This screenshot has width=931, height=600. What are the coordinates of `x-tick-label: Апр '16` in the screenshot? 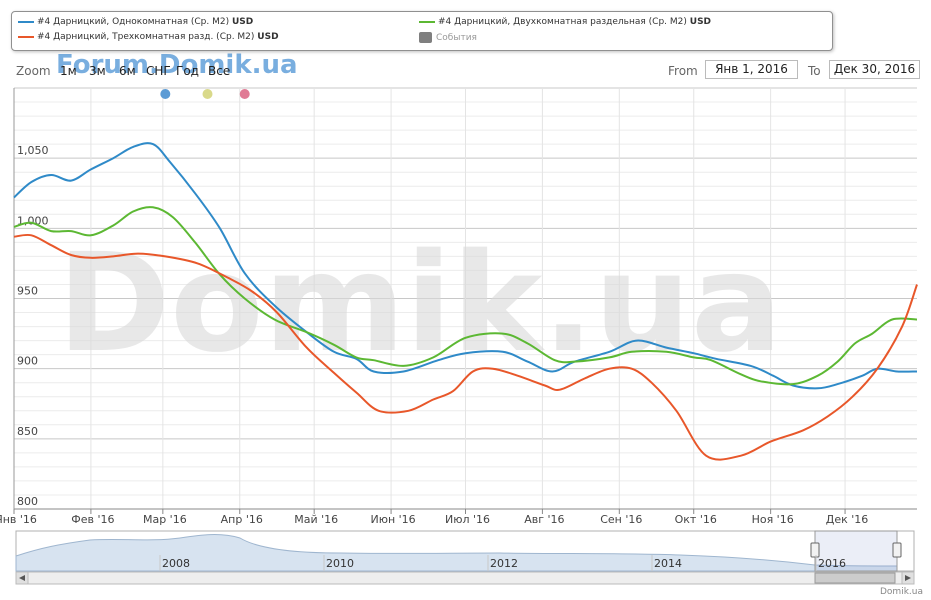 It's located at (242, 519).